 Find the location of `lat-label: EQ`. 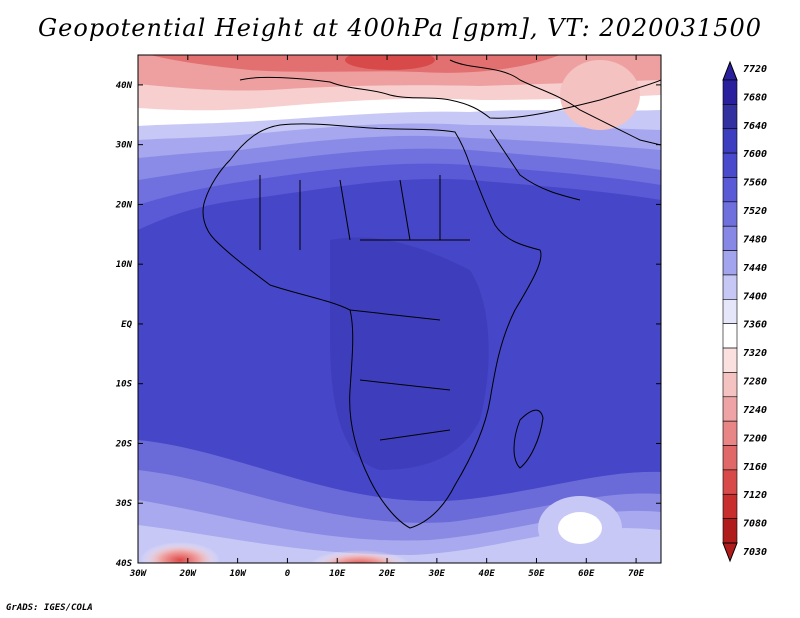

lat-label: EQ is located at coordinates (126, 325).